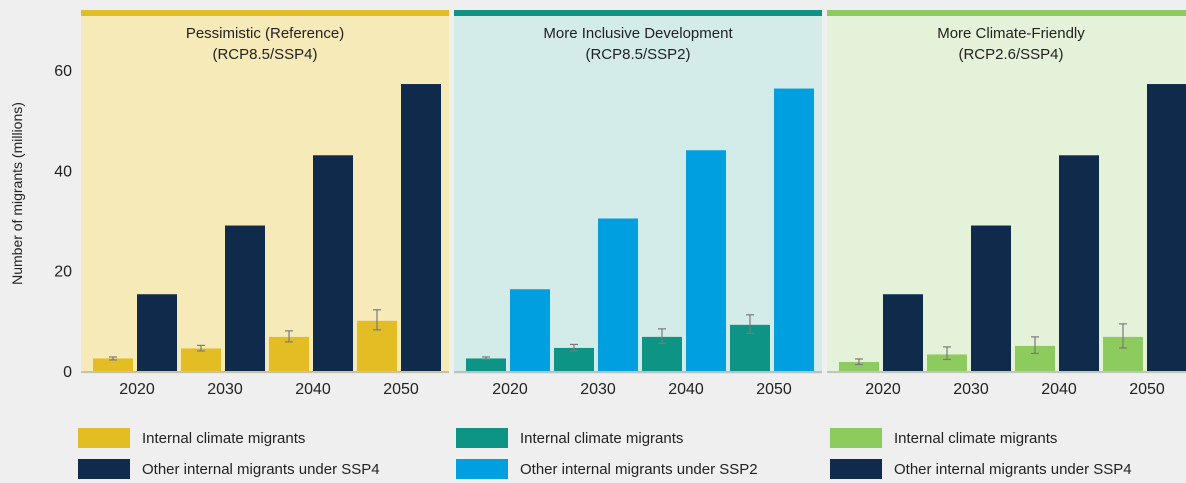 Image resolution: width=1186 pixels, height=483 pixels. Describe the element at coordinates (264, 54) in the screenshot. I see `panel-subtitle: (RCP8.5/SSP4)` at that location.